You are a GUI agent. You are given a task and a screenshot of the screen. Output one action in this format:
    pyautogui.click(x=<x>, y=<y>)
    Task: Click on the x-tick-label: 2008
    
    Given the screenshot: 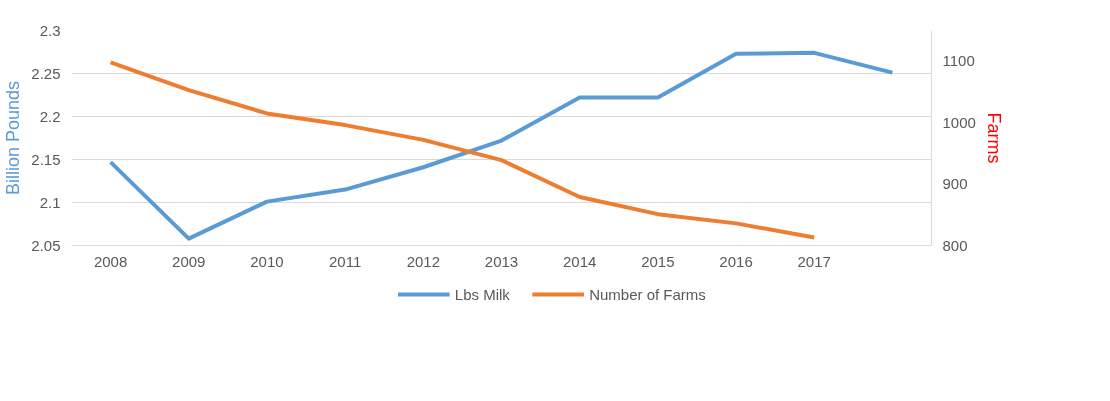 What is the action you would take?
    pyautogui.click(x=110, y=261)
    